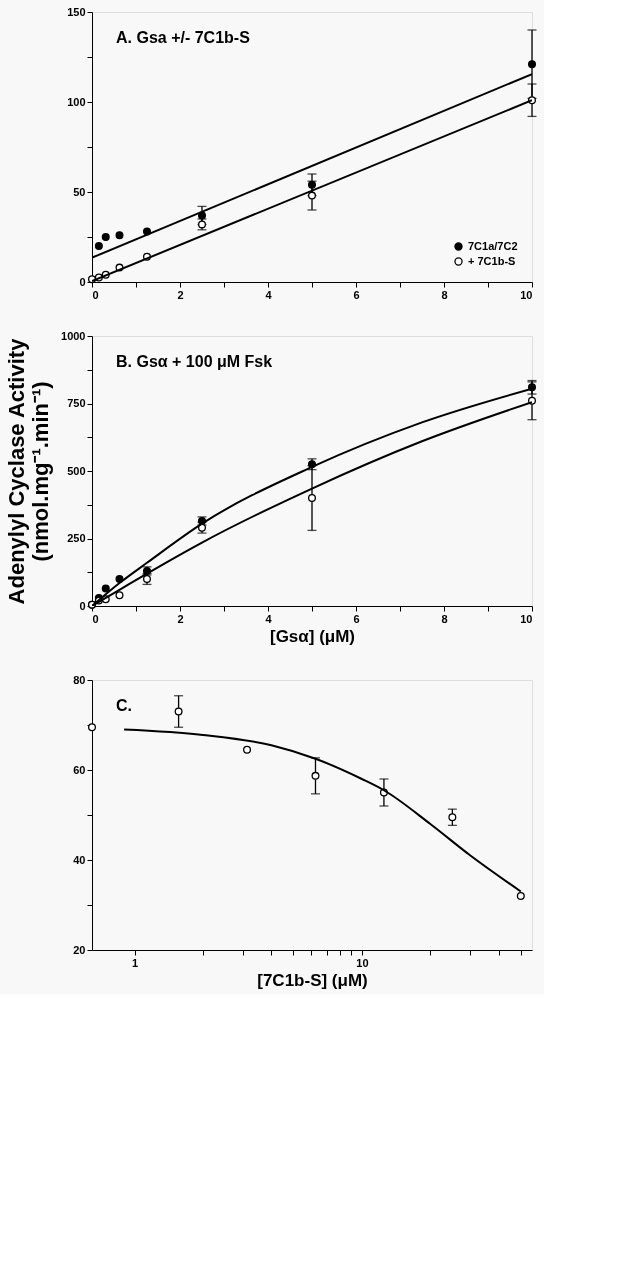 Image resolution: width=623 pixels, height=1287 pixels. Describe the element at coordinates (76, 470) in the screenshot. I see `y-tick-label: 500` at that location.